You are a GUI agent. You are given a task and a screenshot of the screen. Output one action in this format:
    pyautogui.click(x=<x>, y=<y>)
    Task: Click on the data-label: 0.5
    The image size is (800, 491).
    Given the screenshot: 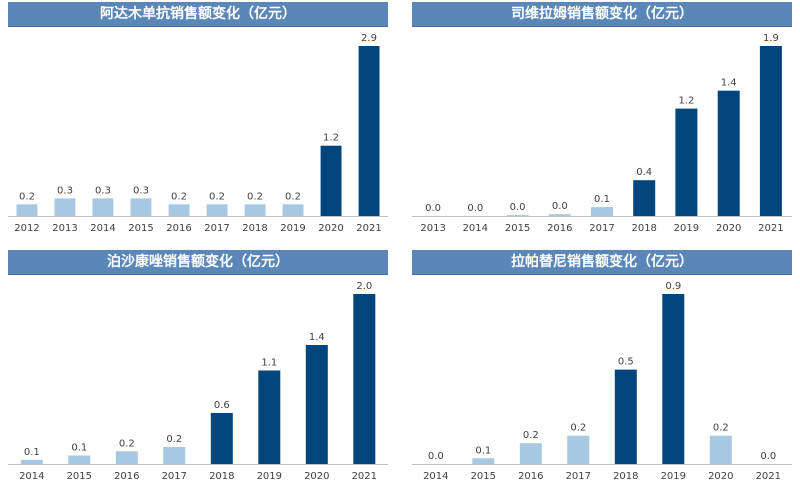 What is the action you would take?
    pyautogui.click(x=626, y=362)
    